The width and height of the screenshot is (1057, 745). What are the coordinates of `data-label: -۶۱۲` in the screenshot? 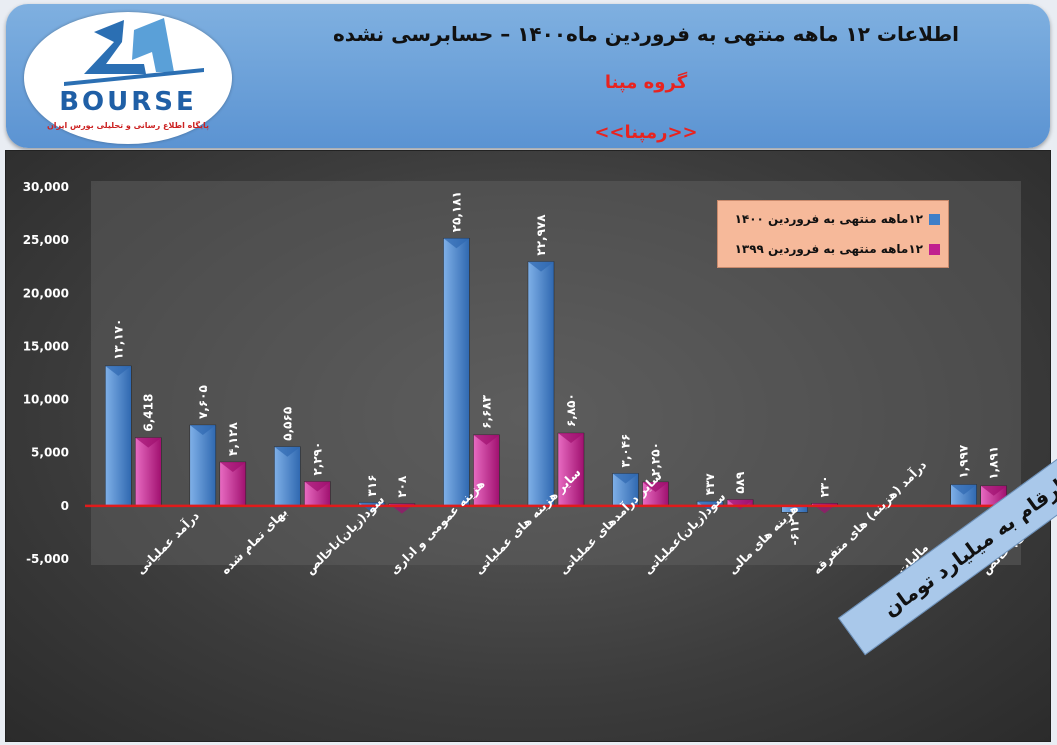 It's located at (795, 532).